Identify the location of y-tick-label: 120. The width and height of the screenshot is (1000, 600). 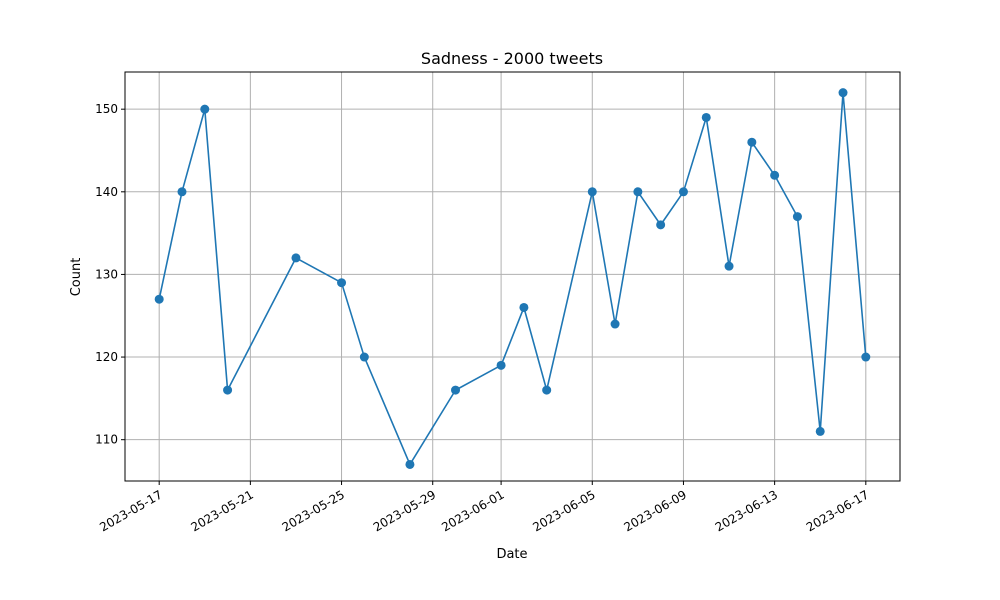
(106, 357).